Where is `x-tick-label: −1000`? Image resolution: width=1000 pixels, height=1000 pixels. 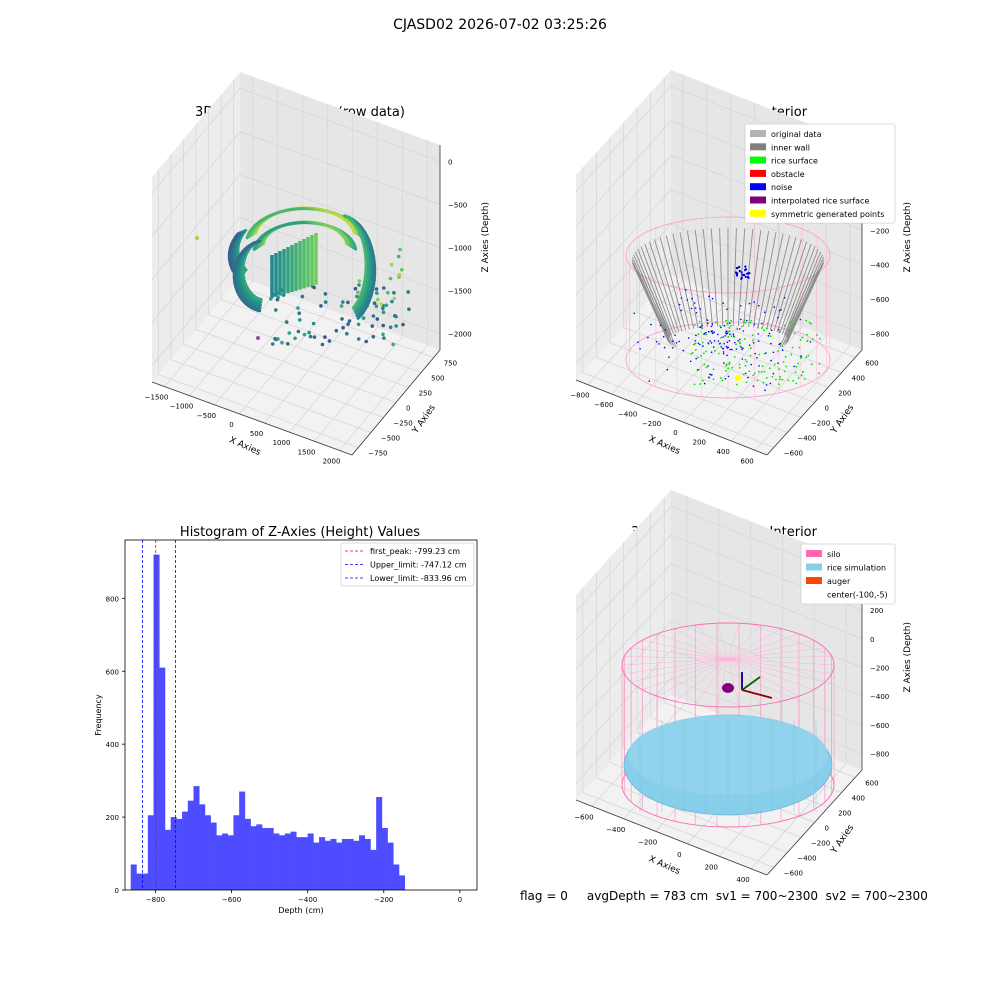 x-tick-label: −1000 is located at coordinates (182, 407).